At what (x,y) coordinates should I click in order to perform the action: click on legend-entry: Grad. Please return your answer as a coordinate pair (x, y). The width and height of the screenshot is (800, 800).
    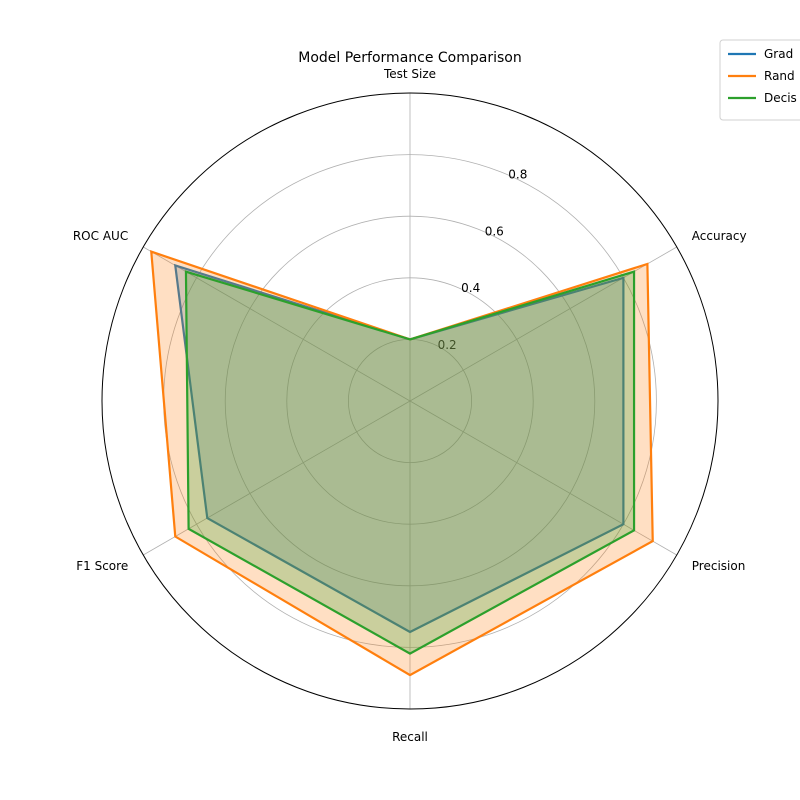
    Looking at the image, I should click on (778, 54).